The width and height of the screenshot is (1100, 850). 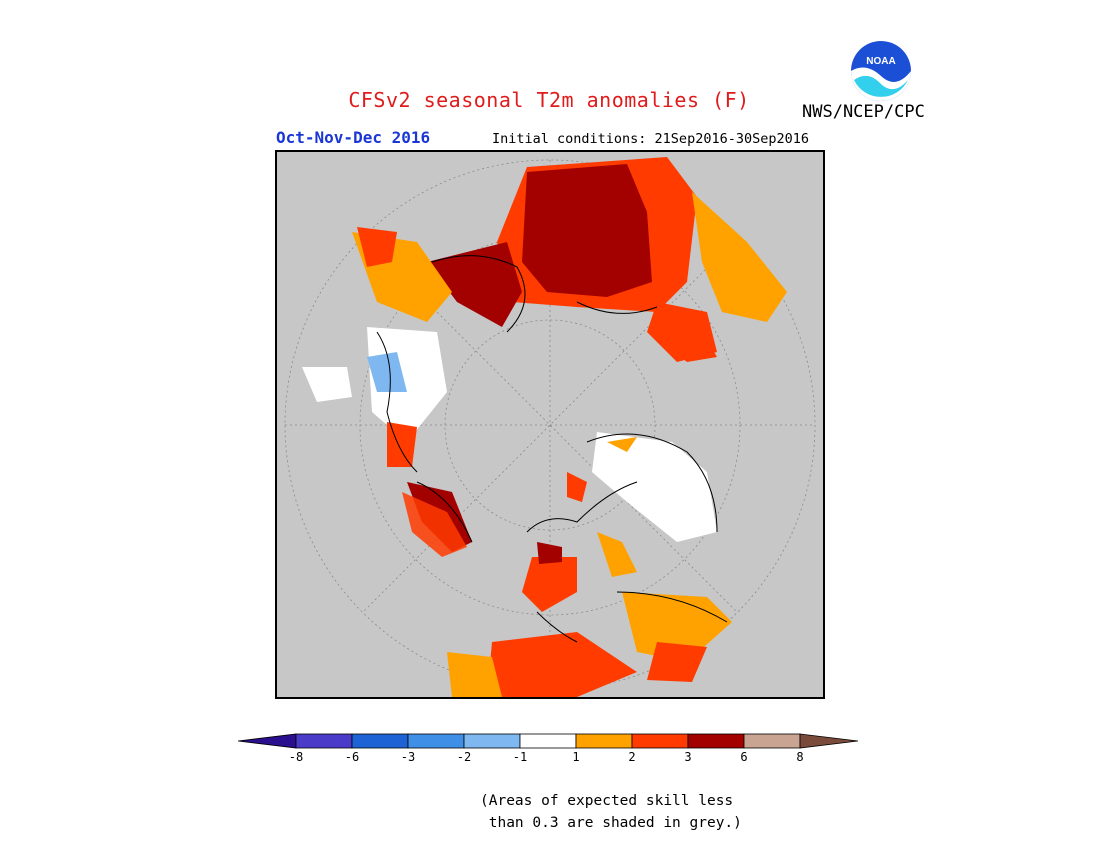 I want to click on map-title: CFSv2 seasonal T2m anomalies (F), so click(x=549, y=100).